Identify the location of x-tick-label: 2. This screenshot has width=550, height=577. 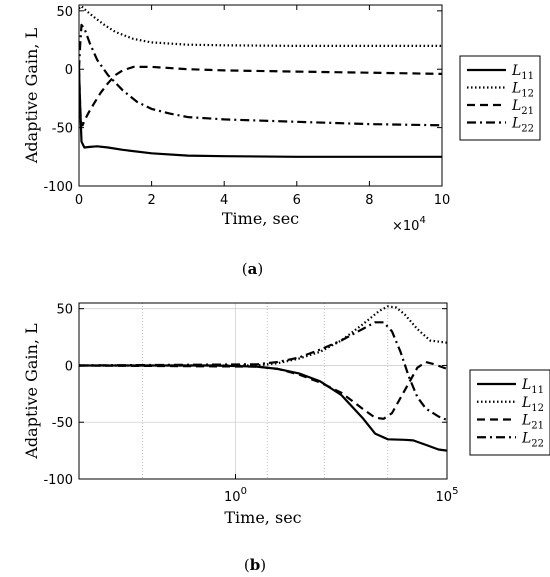
(151, 200).